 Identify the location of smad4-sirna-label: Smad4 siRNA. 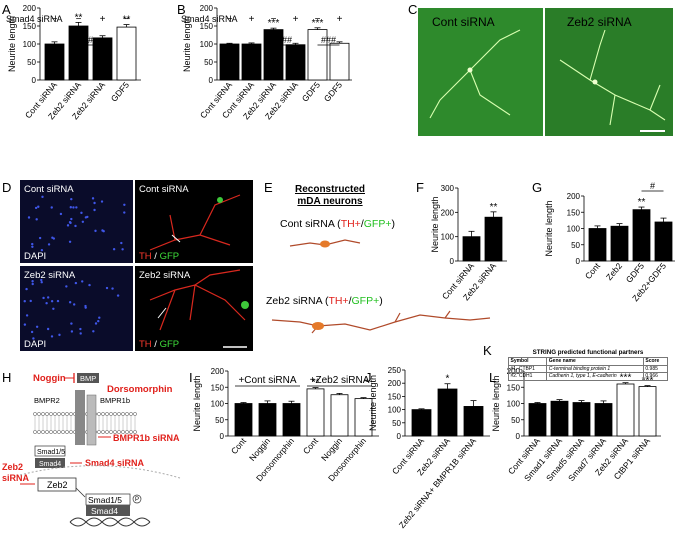
(34, 19).